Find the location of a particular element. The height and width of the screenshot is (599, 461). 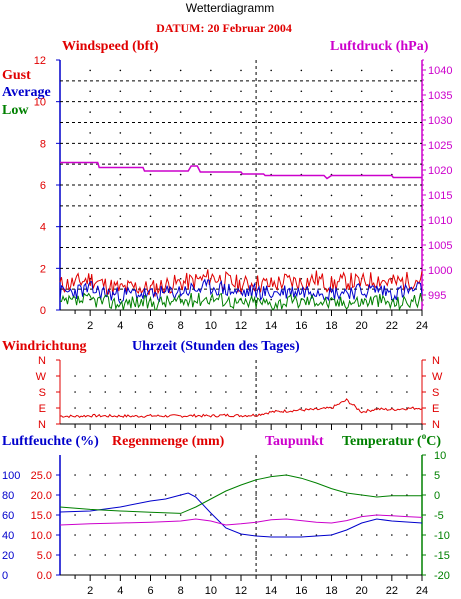

pressure-y-tick-label: 1005 is located at coordinates (440, 246).